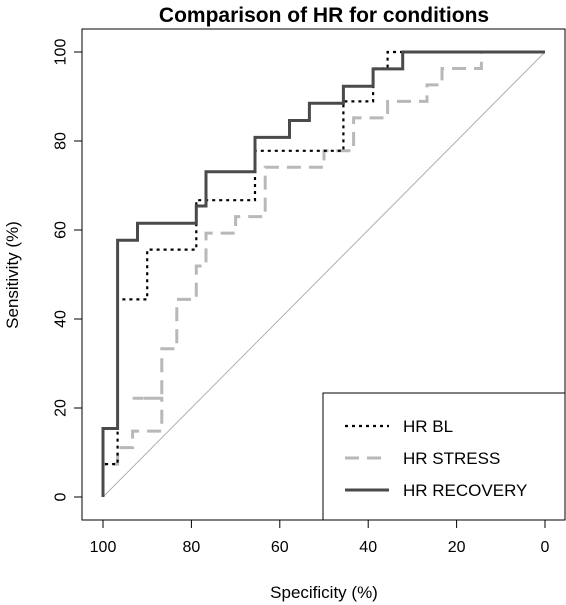  Describe the element at coordinates (61, 408) in the screenshot. I see `y-tick-label: 20` at that location.